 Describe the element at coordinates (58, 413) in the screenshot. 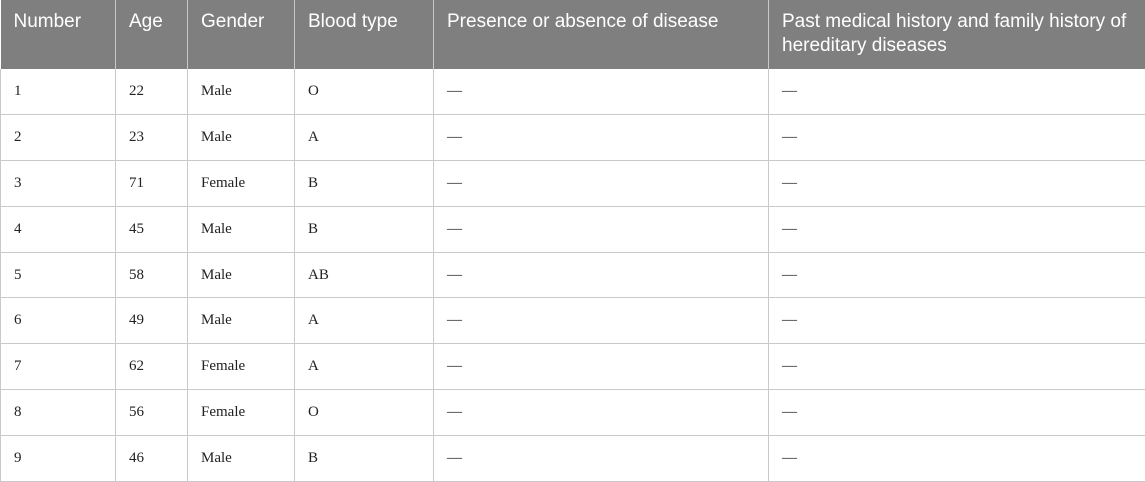

I see `cell-number: 8` at that location.